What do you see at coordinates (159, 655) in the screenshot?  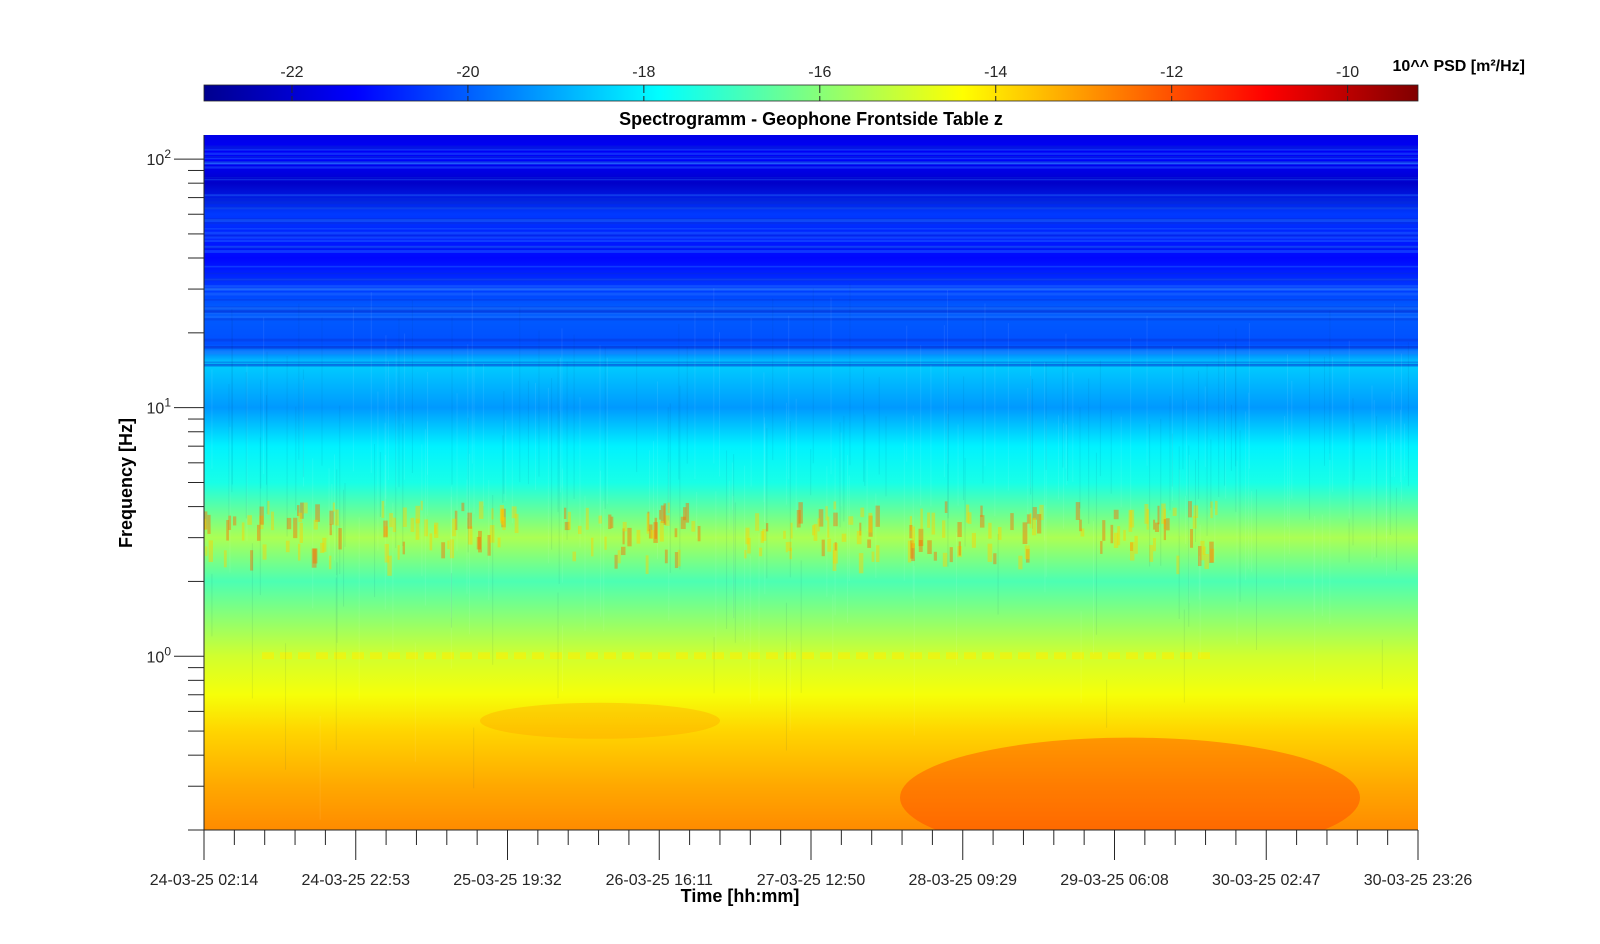 I see `y-tick-label: 100` at bounding box center [159, 655].